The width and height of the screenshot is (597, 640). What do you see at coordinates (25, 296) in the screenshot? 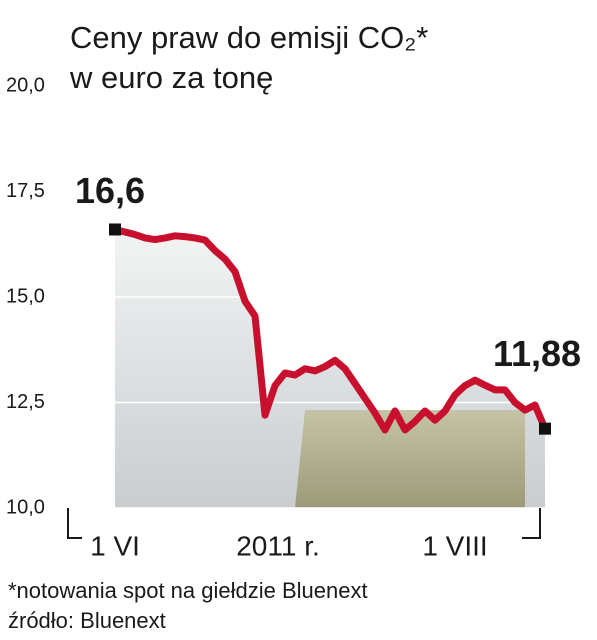
I see `y-tick-label: 15,0` at bounding box center [25, 296].